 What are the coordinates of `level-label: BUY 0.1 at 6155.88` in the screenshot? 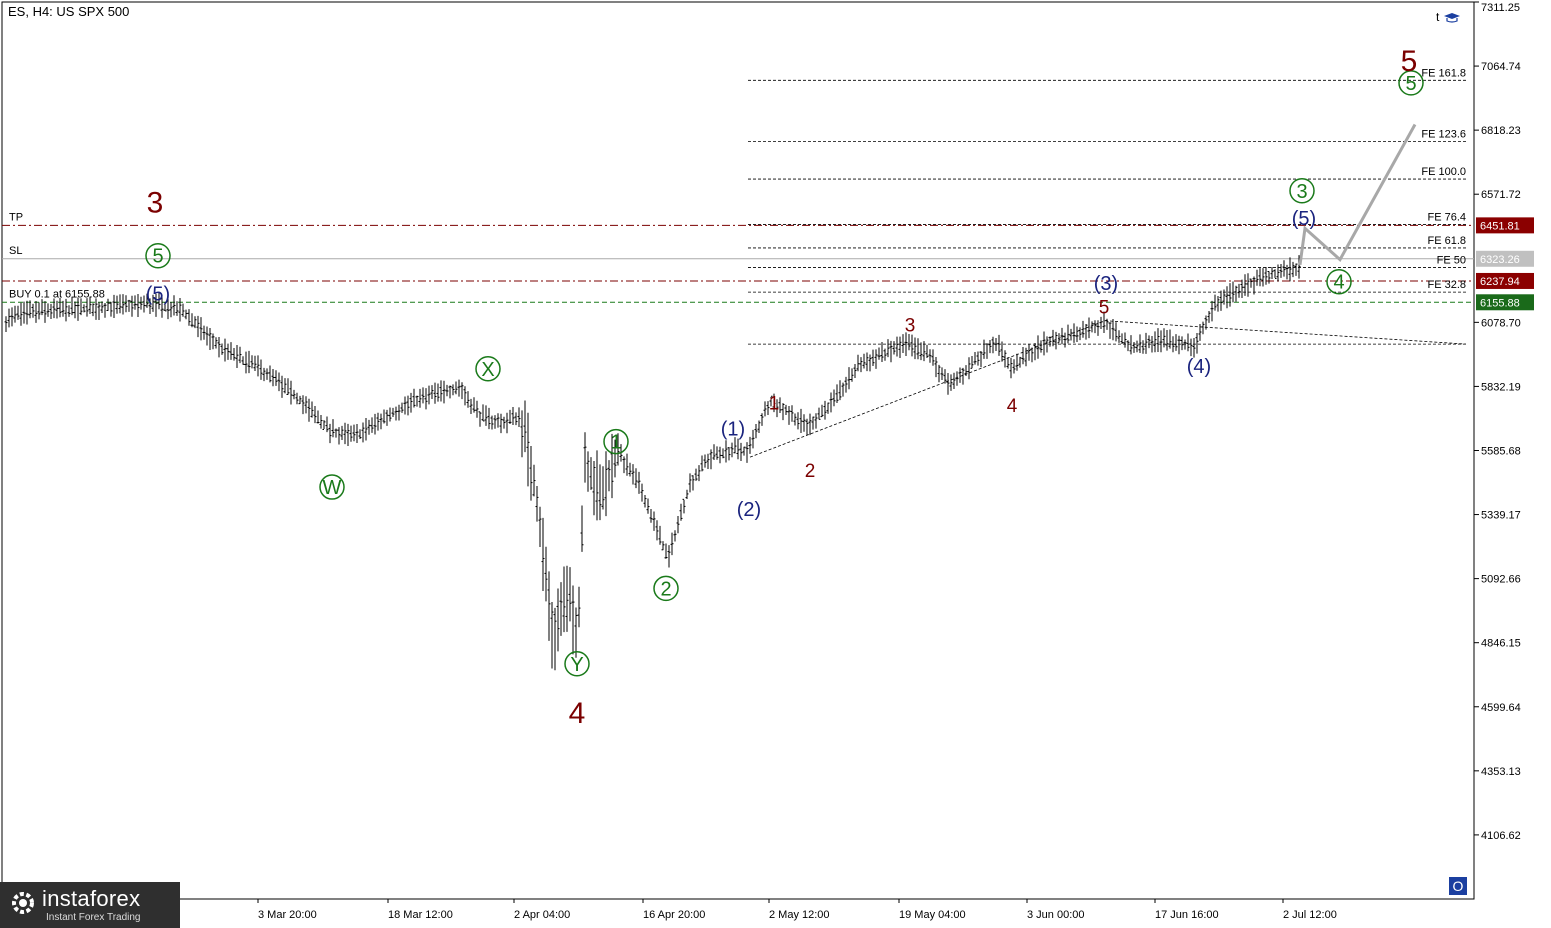 It's located at (57, 294).